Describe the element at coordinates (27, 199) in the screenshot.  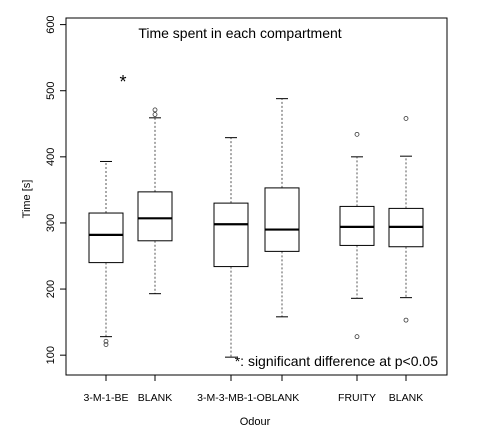
I see `y-axis-label: Time [s]` at that location.